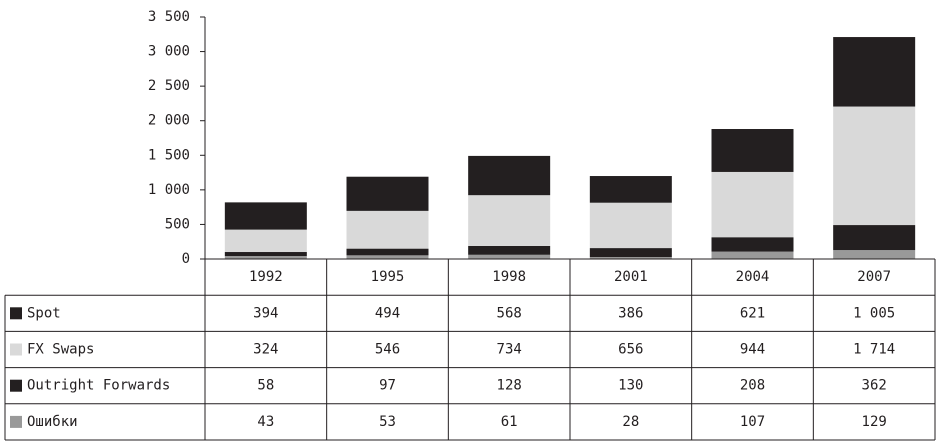 The width and height of the screenshot is (941, 446). Describe the element at coordinates (630, 386) in the screenshot. I see `table-value: 130` at that location.